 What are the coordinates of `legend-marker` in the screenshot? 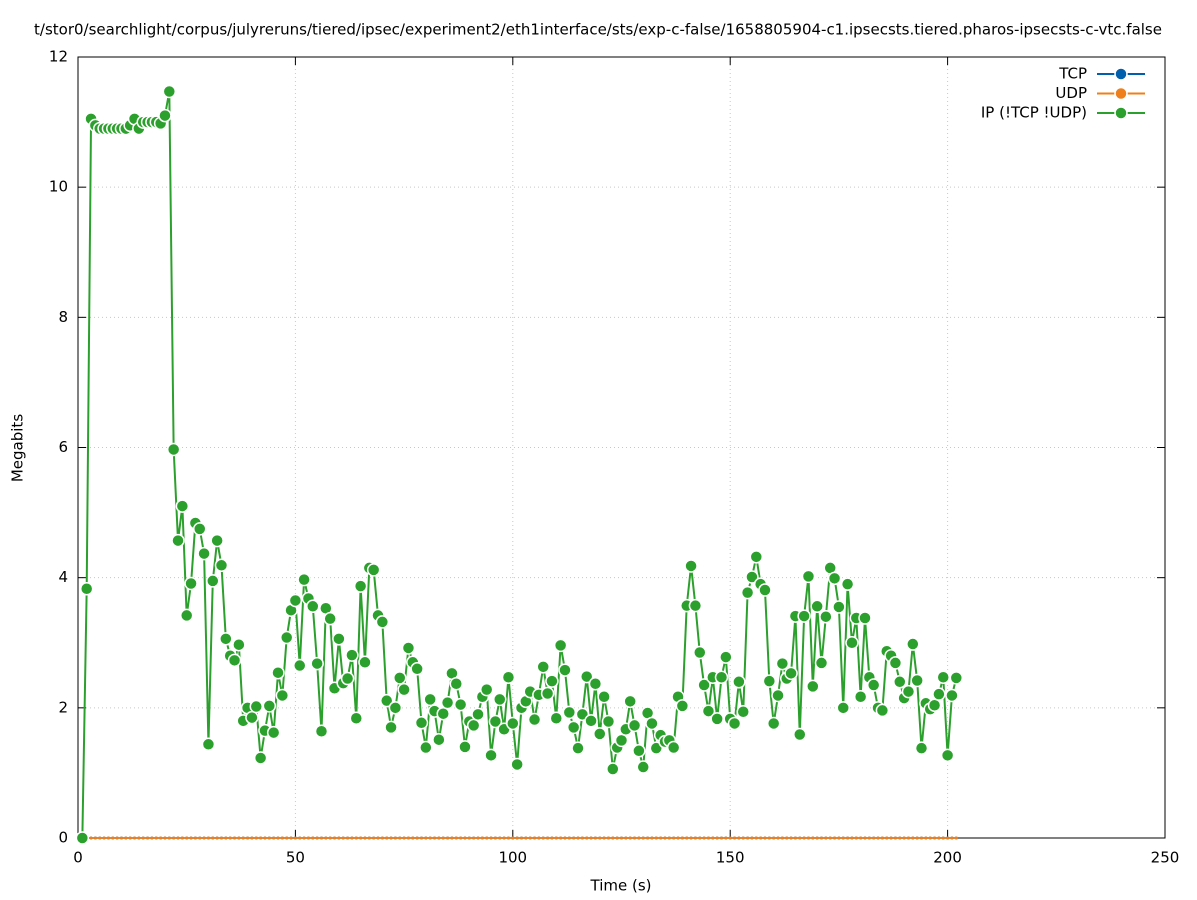 It's located at (1121, 113).